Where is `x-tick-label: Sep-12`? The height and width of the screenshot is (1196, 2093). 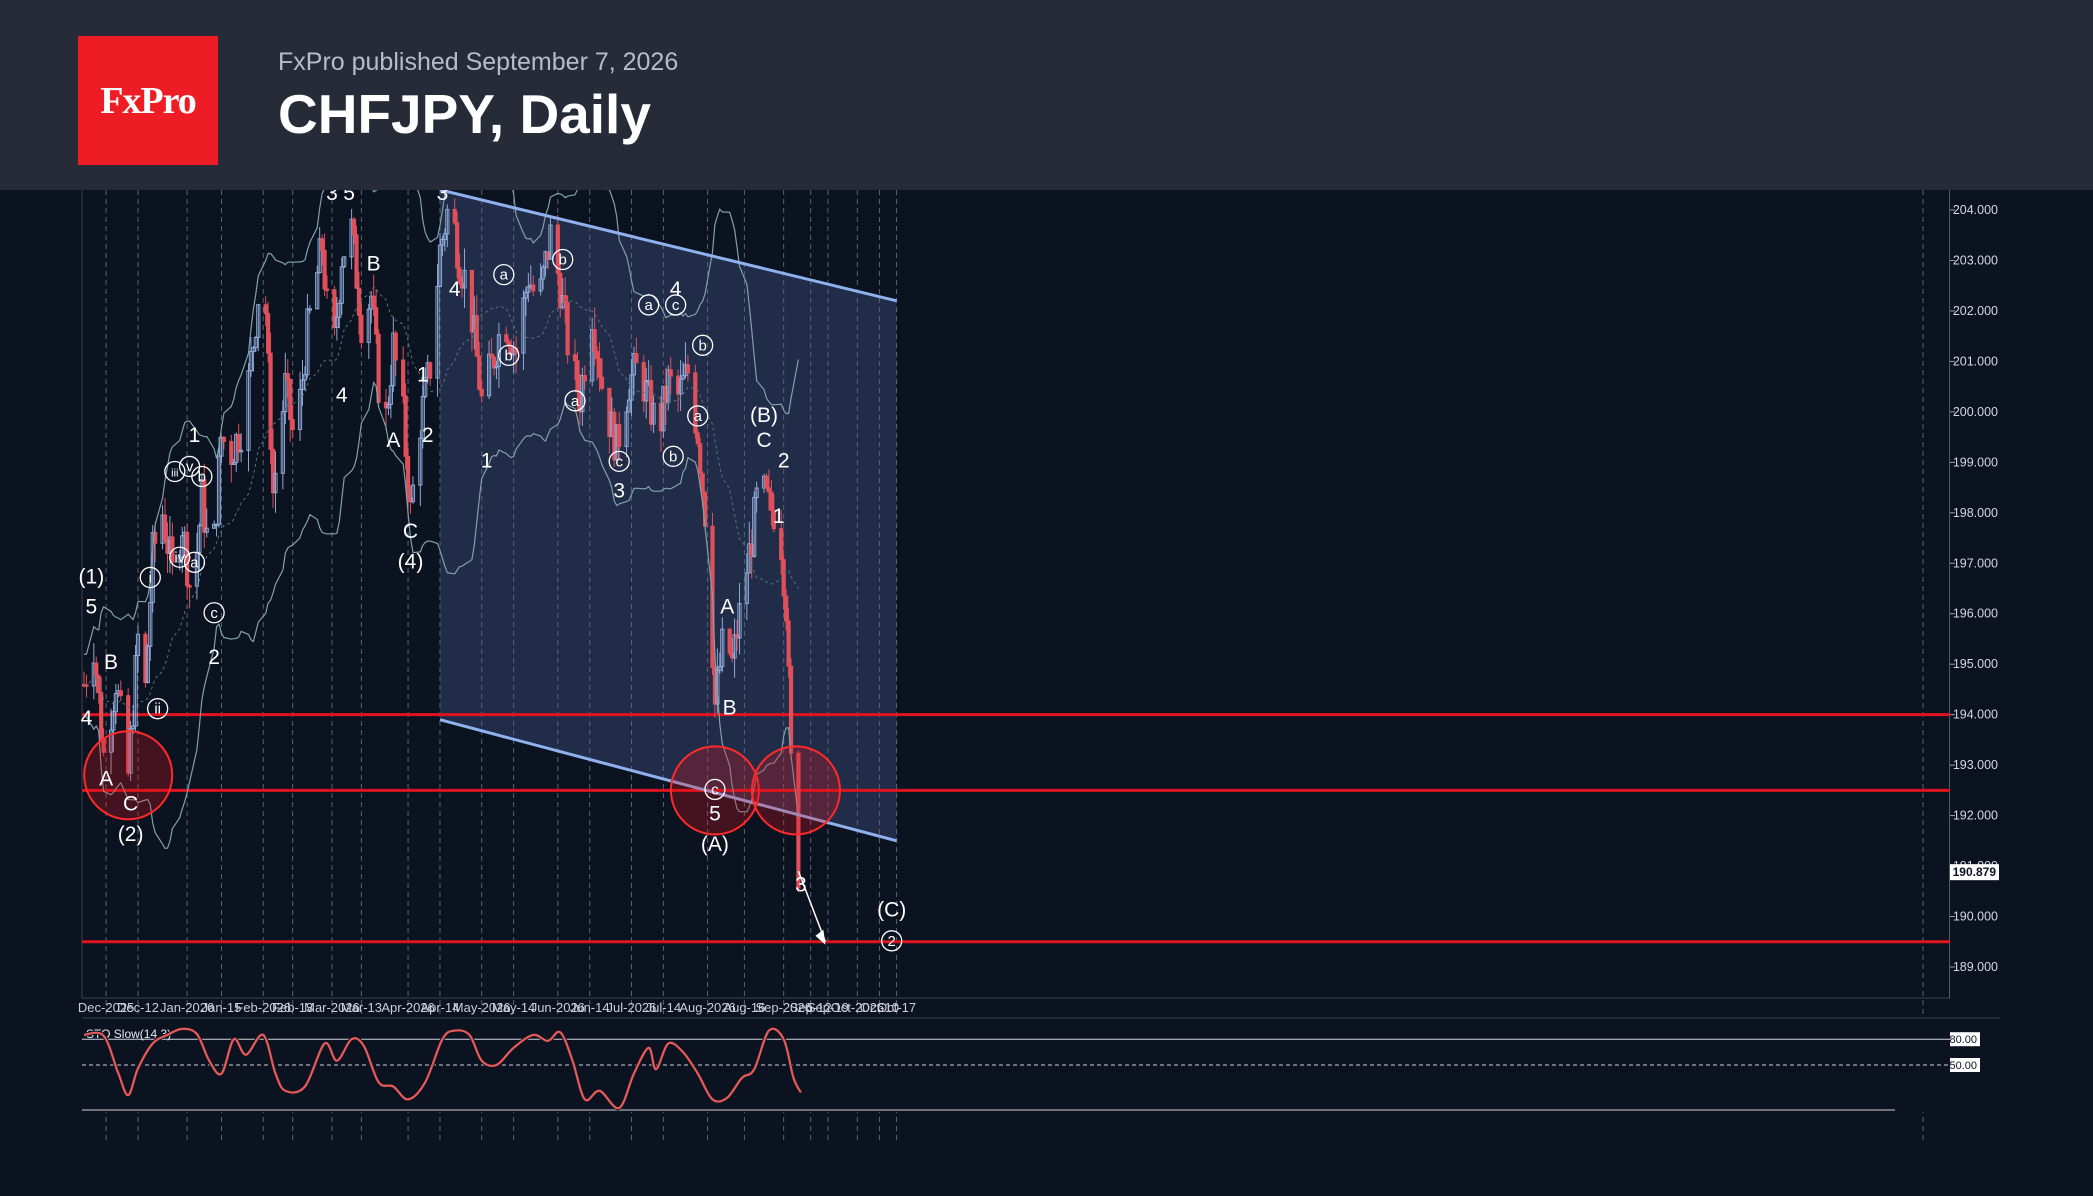 x-tick-label: Sep-12 is located at coordinates (811, 1007).